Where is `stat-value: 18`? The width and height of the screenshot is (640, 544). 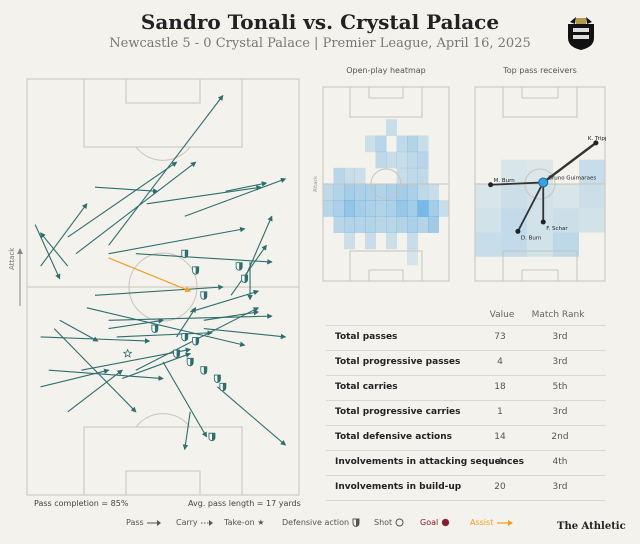 stat-value: 18 is located at coordinates (500, 387).